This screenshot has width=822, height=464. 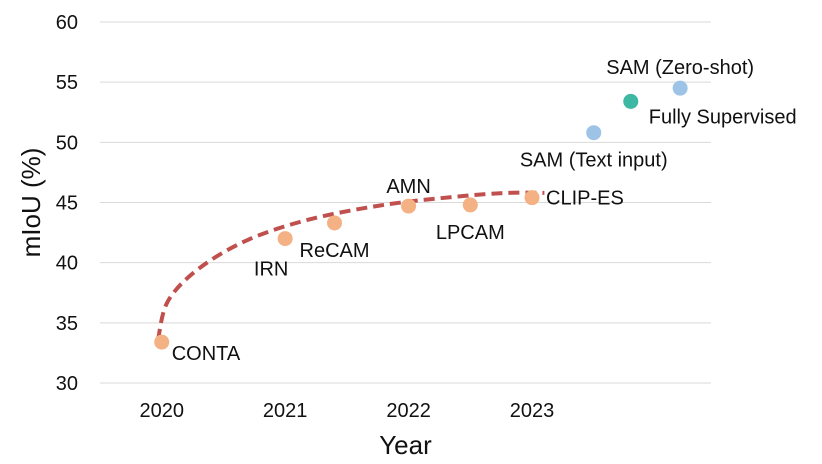 What do you see at coordinates (67, 143) in the screenshot?
I see `y-tick-label: 50` at bounding box center [67, 143].